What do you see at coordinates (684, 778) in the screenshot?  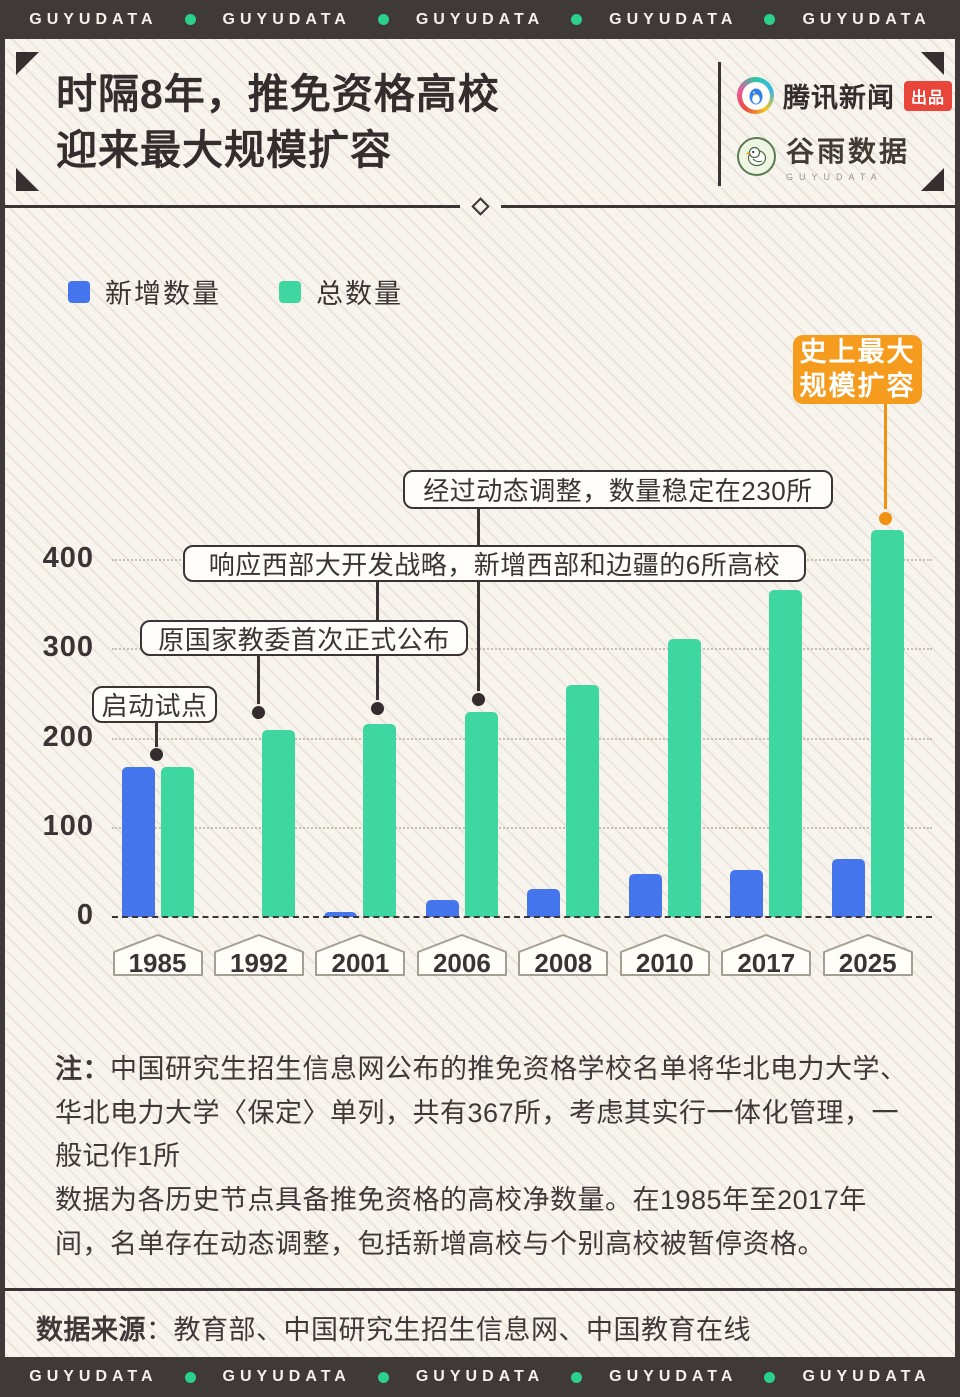 I see `bar-total-2010` at bounding box center [684, 778].